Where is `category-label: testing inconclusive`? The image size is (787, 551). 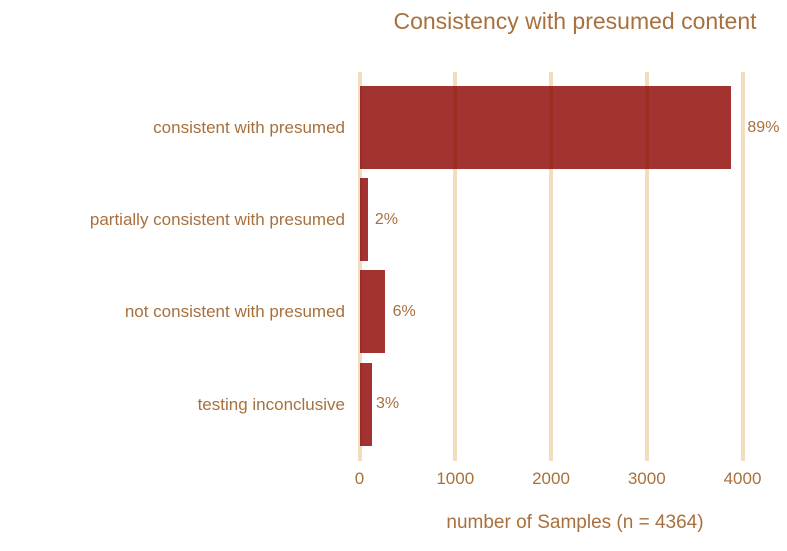 category-label: testing inconclusive is located at coordinates (271, 404).